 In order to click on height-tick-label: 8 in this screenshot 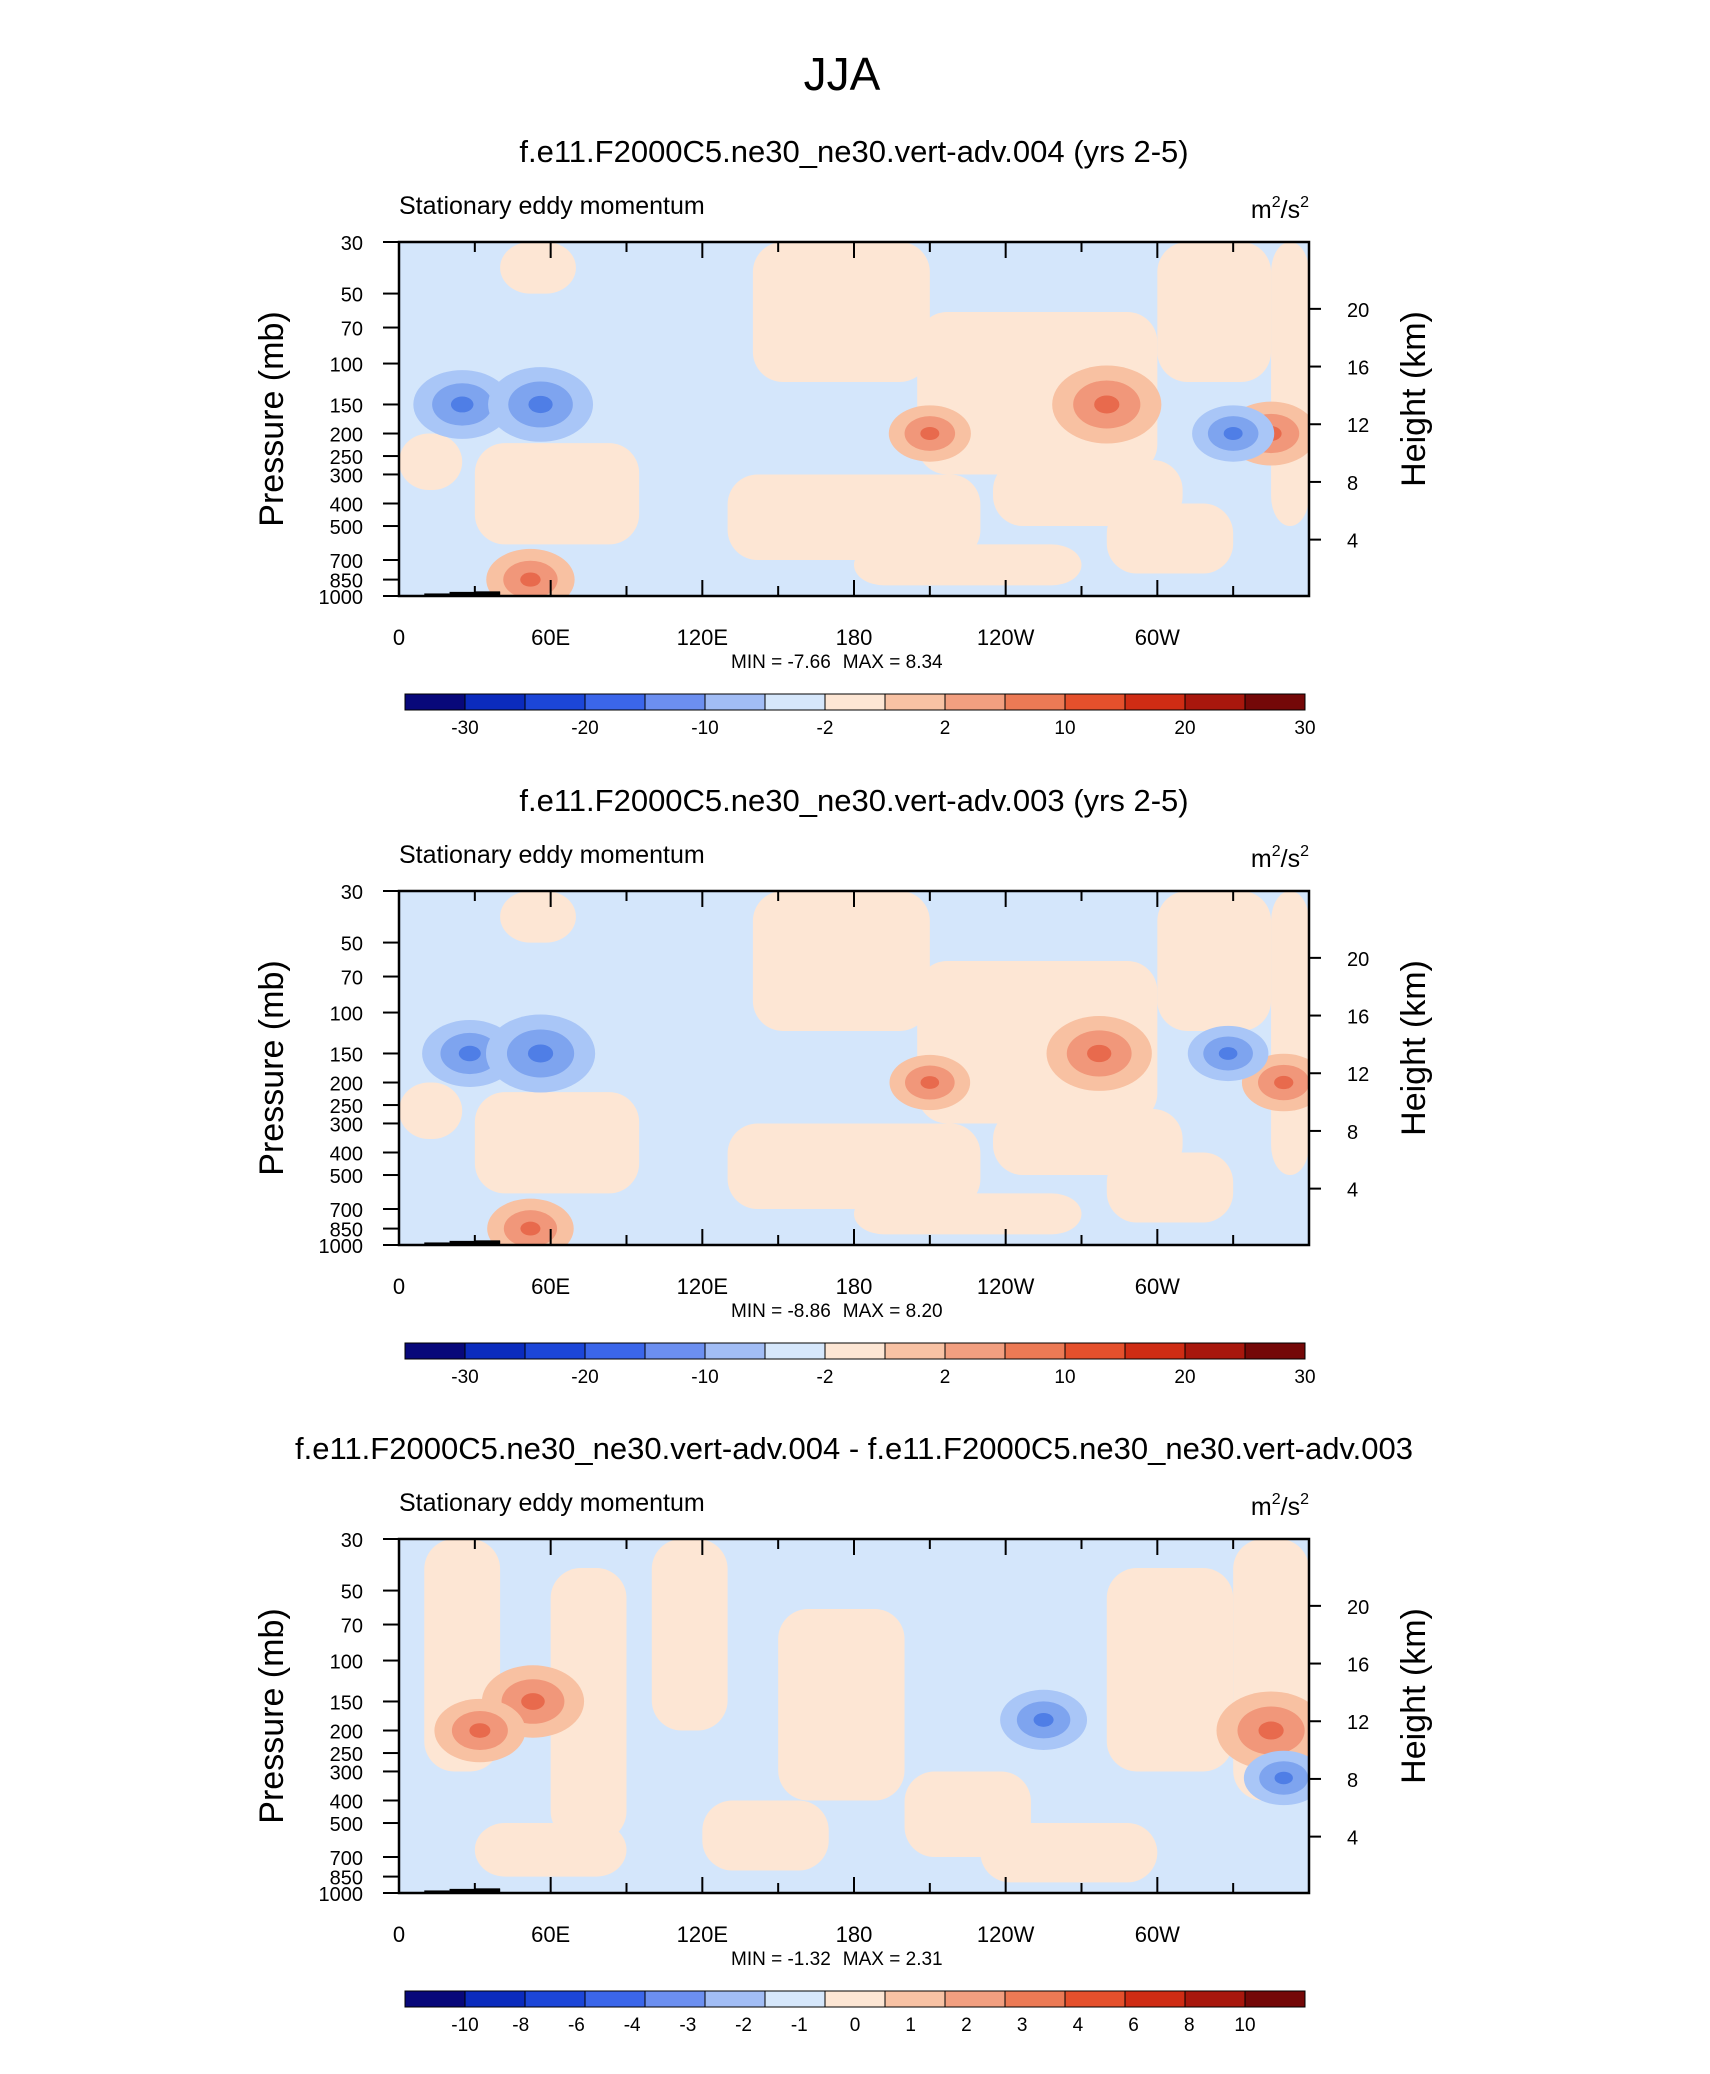, I will do `click(1352, 1133)`.